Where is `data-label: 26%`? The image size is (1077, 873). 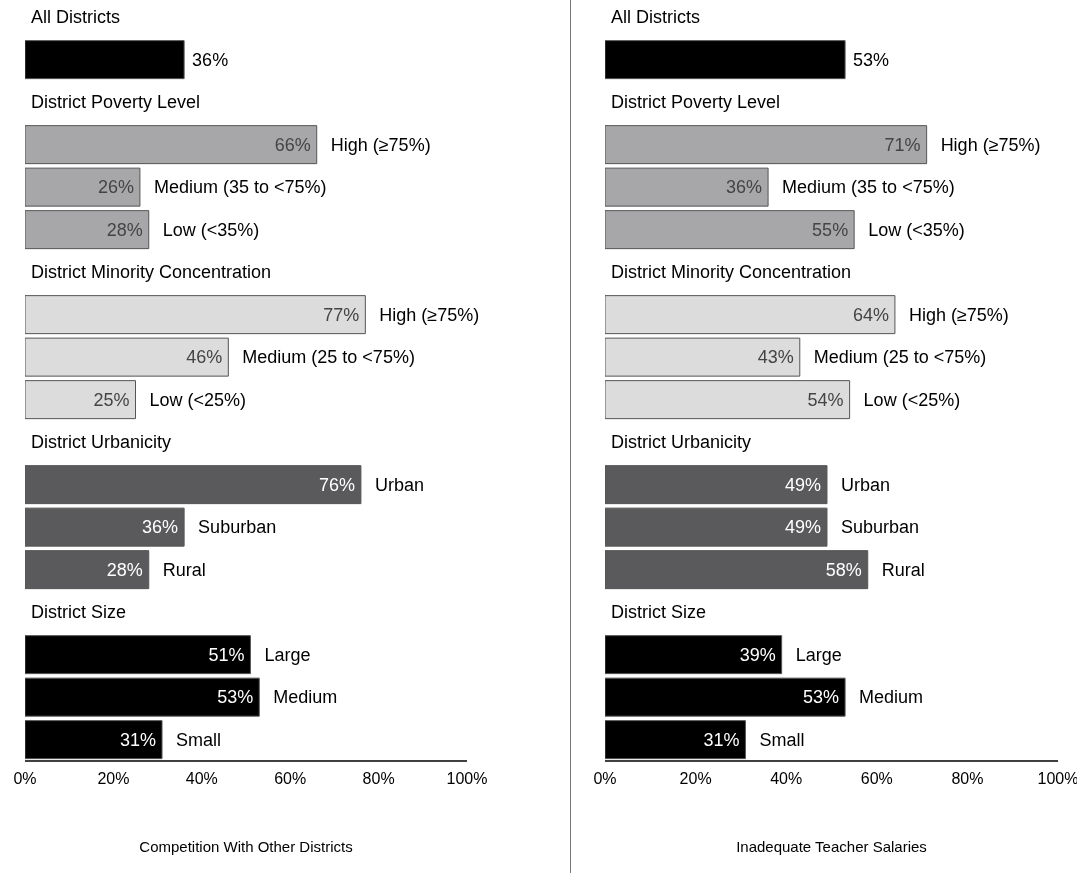 data-label: 26% is located at coordinates (115, 187).